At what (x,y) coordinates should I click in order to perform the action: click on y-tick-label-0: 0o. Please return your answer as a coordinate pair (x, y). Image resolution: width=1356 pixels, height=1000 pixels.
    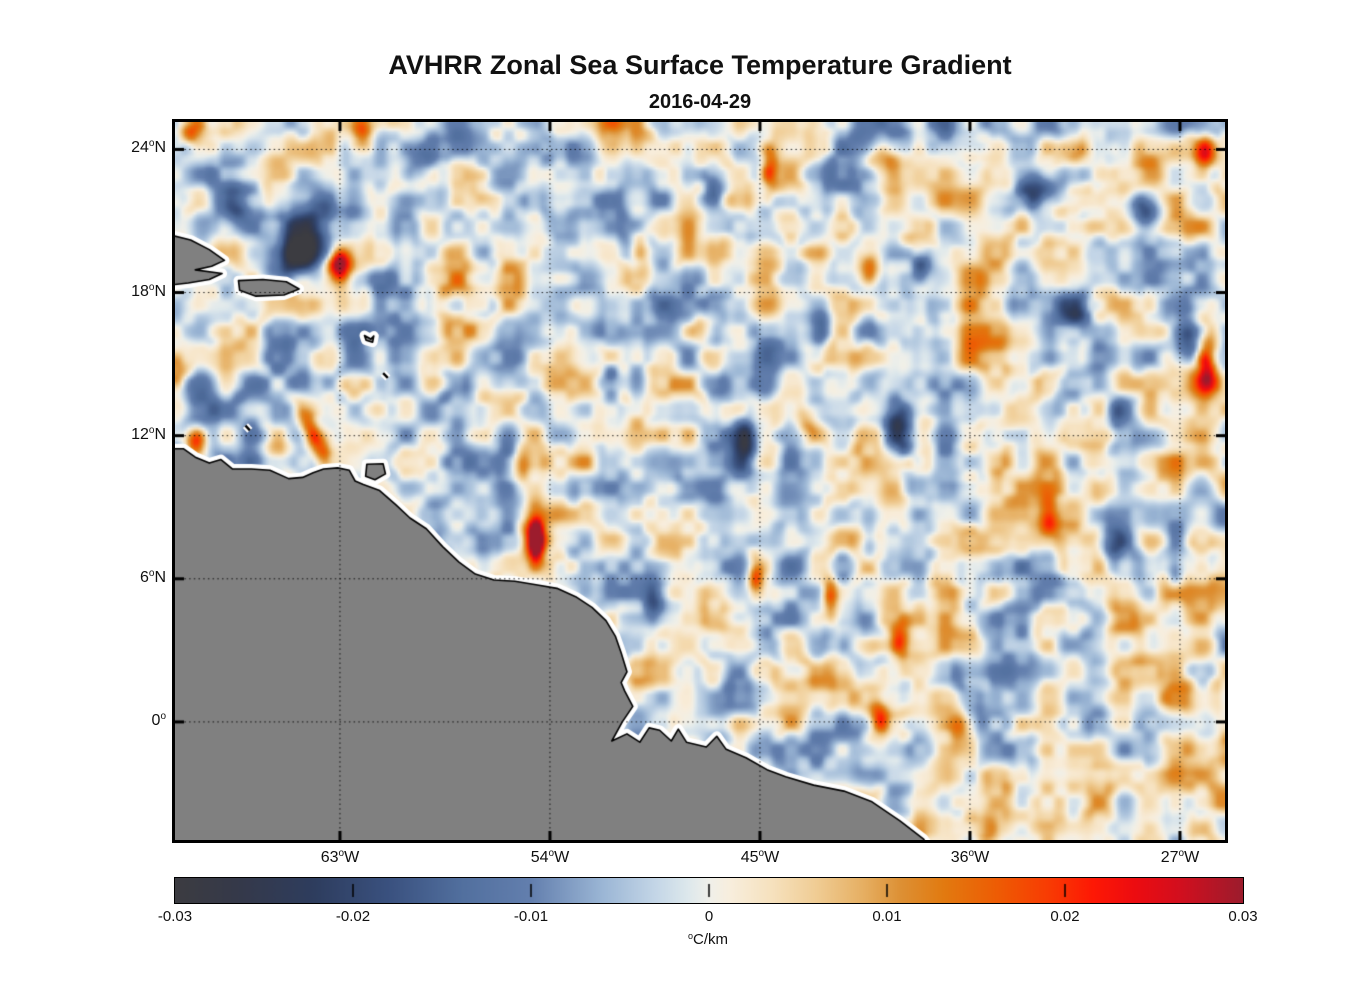
    Looking at the image, I should click on (158, 719).